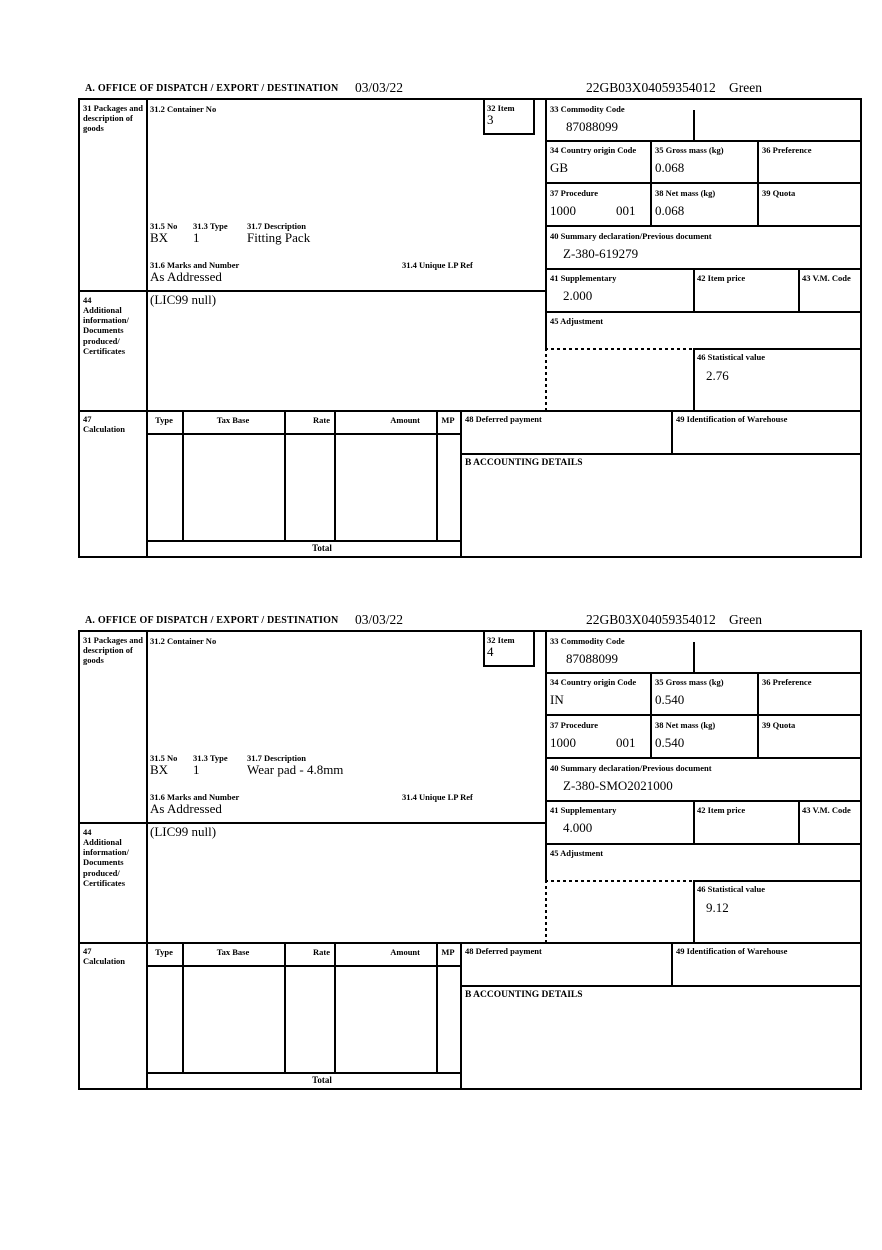 The height and width of the screenshot is (1250, 882). Describe the element at coordinates (578, 295) in the screenshot. I see `supplementary-value: 2.000` at that location.